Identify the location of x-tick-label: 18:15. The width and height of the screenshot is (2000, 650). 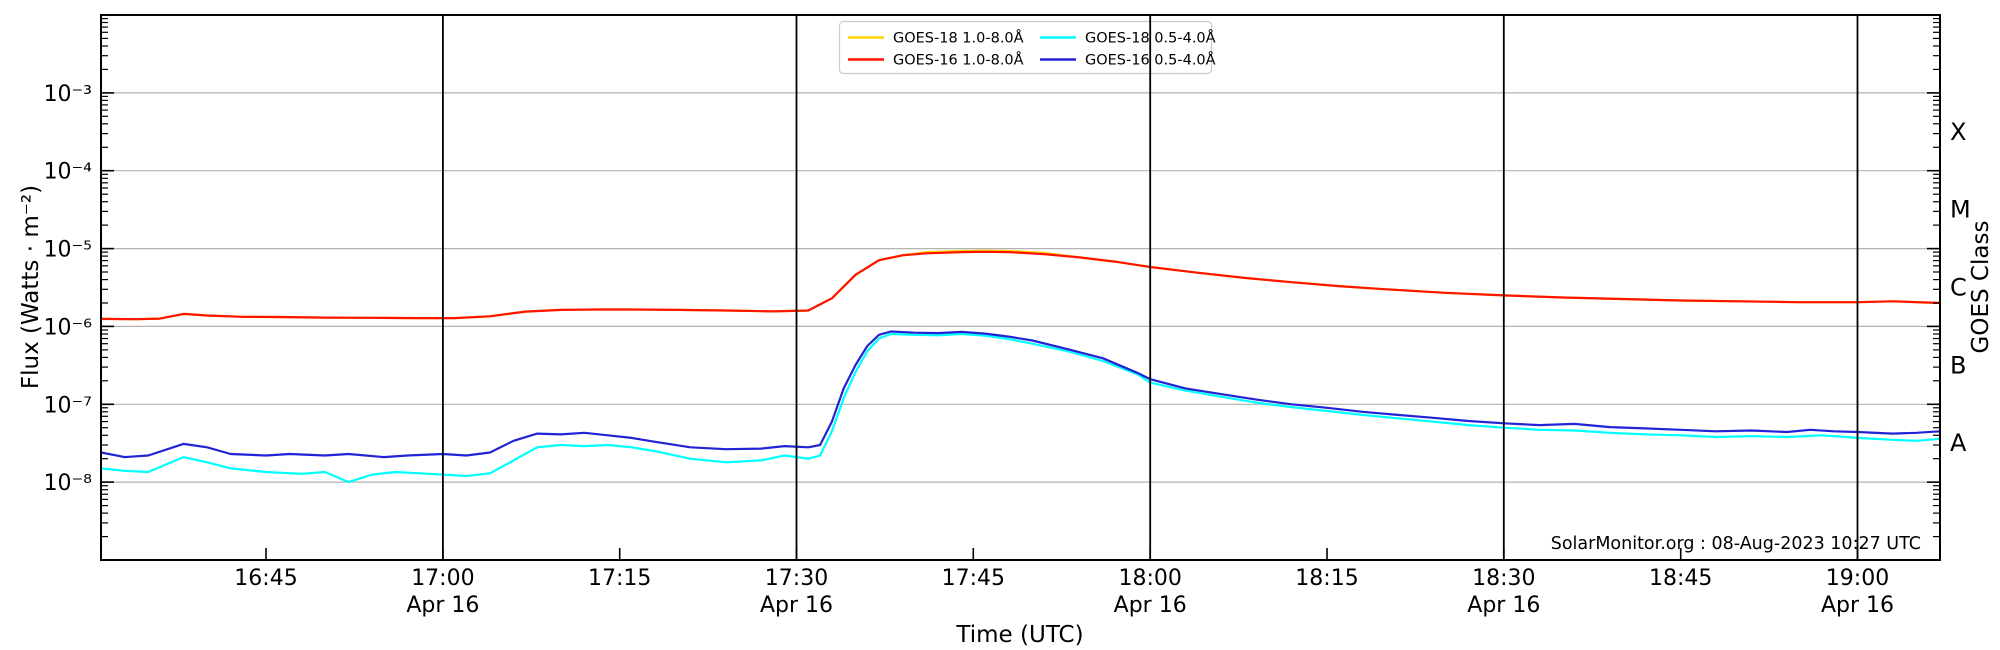
(1326, 578).